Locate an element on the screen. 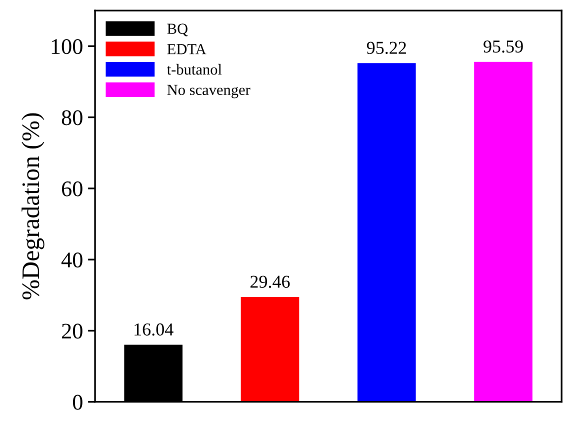 This screenshot has height=423, width=576. legend-label: t-butanol is located at coordinates (194, 69).